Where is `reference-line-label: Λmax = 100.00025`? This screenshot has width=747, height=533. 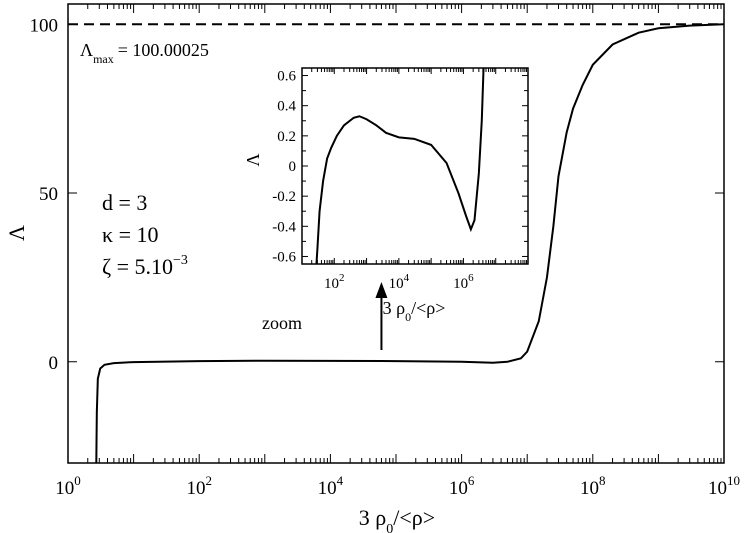 reference-line-label: Λmax = 100.00025 is located at coordinates (144, 53).